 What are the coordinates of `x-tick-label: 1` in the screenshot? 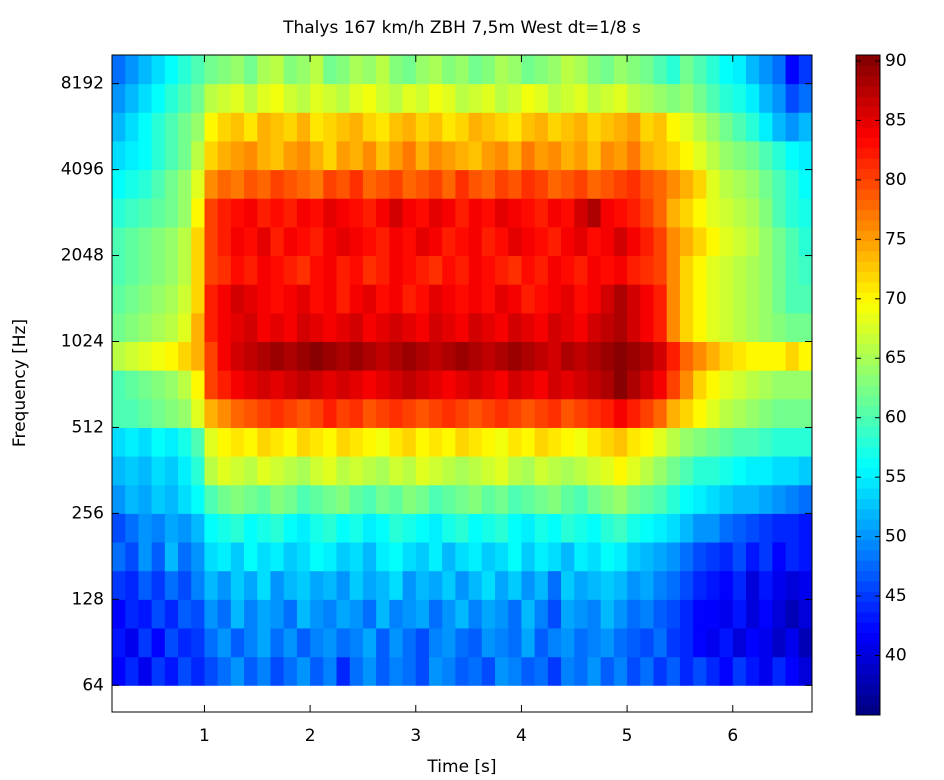 It's located at (204, 736).